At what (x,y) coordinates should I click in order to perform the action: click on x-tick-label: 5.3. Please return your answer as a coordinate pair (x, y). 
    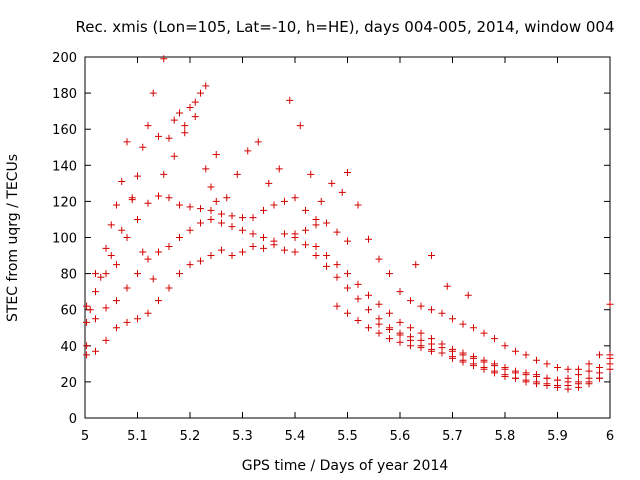
    Looking at the image, I should click on (242, 436).